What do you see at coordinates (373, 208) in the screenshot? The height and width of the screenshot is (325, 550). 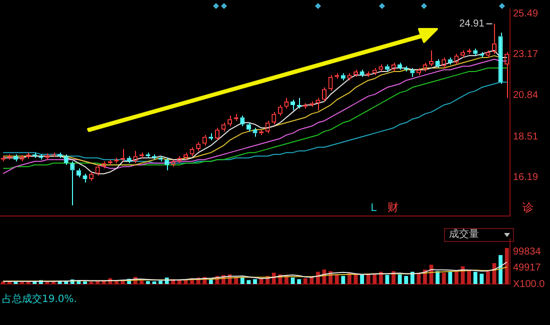 I see `annotation: L` at bounding box center [373, 208].